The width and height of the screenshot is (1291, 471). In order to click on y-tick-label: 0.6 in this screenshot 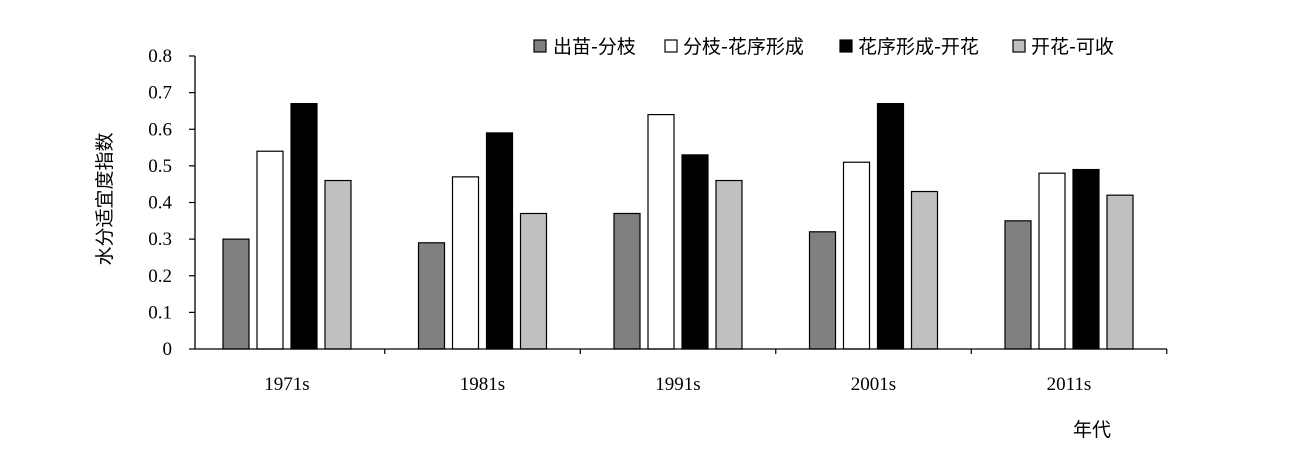, I will do `click(160, 129)`.